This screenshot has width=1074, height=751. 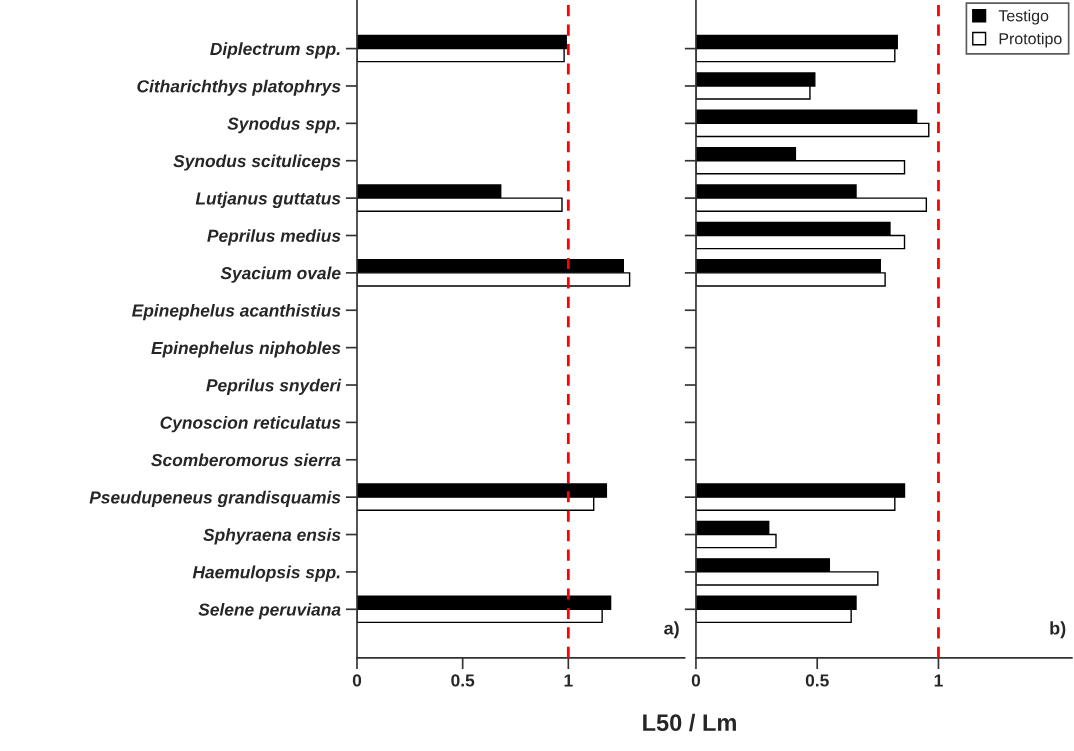 What do you see at coordinates (236, 312) in the screenshot?
I see `y-tick-label: Epinephelus acanthistius` at bounding box center [236, 312].